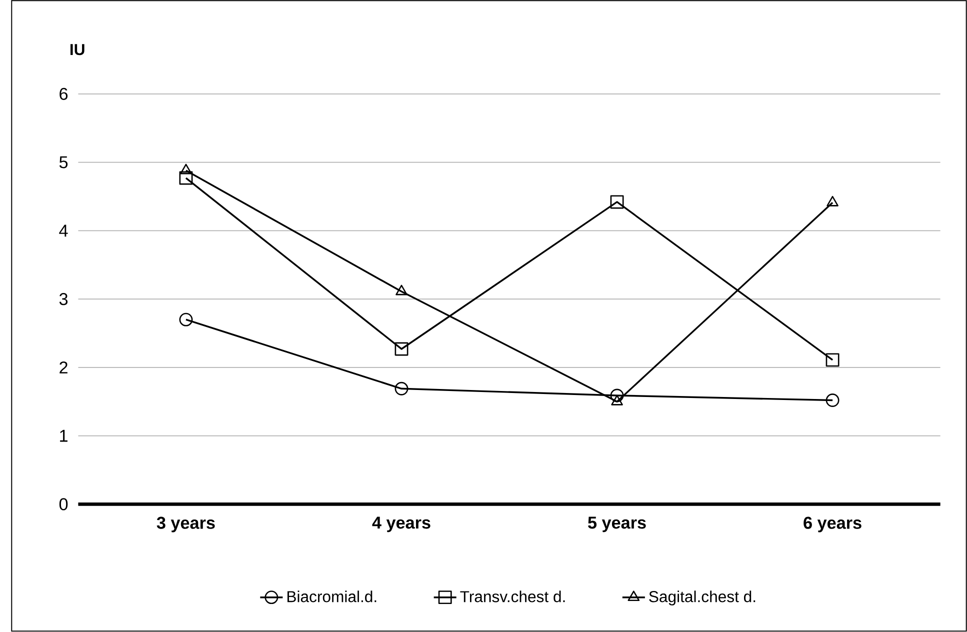 This screenshot has width=967, height=632. What do you see at coordinates (185, 524) in the screenshot?
I see `x-tick-label: 3 years` at bounding box center [185, 524].